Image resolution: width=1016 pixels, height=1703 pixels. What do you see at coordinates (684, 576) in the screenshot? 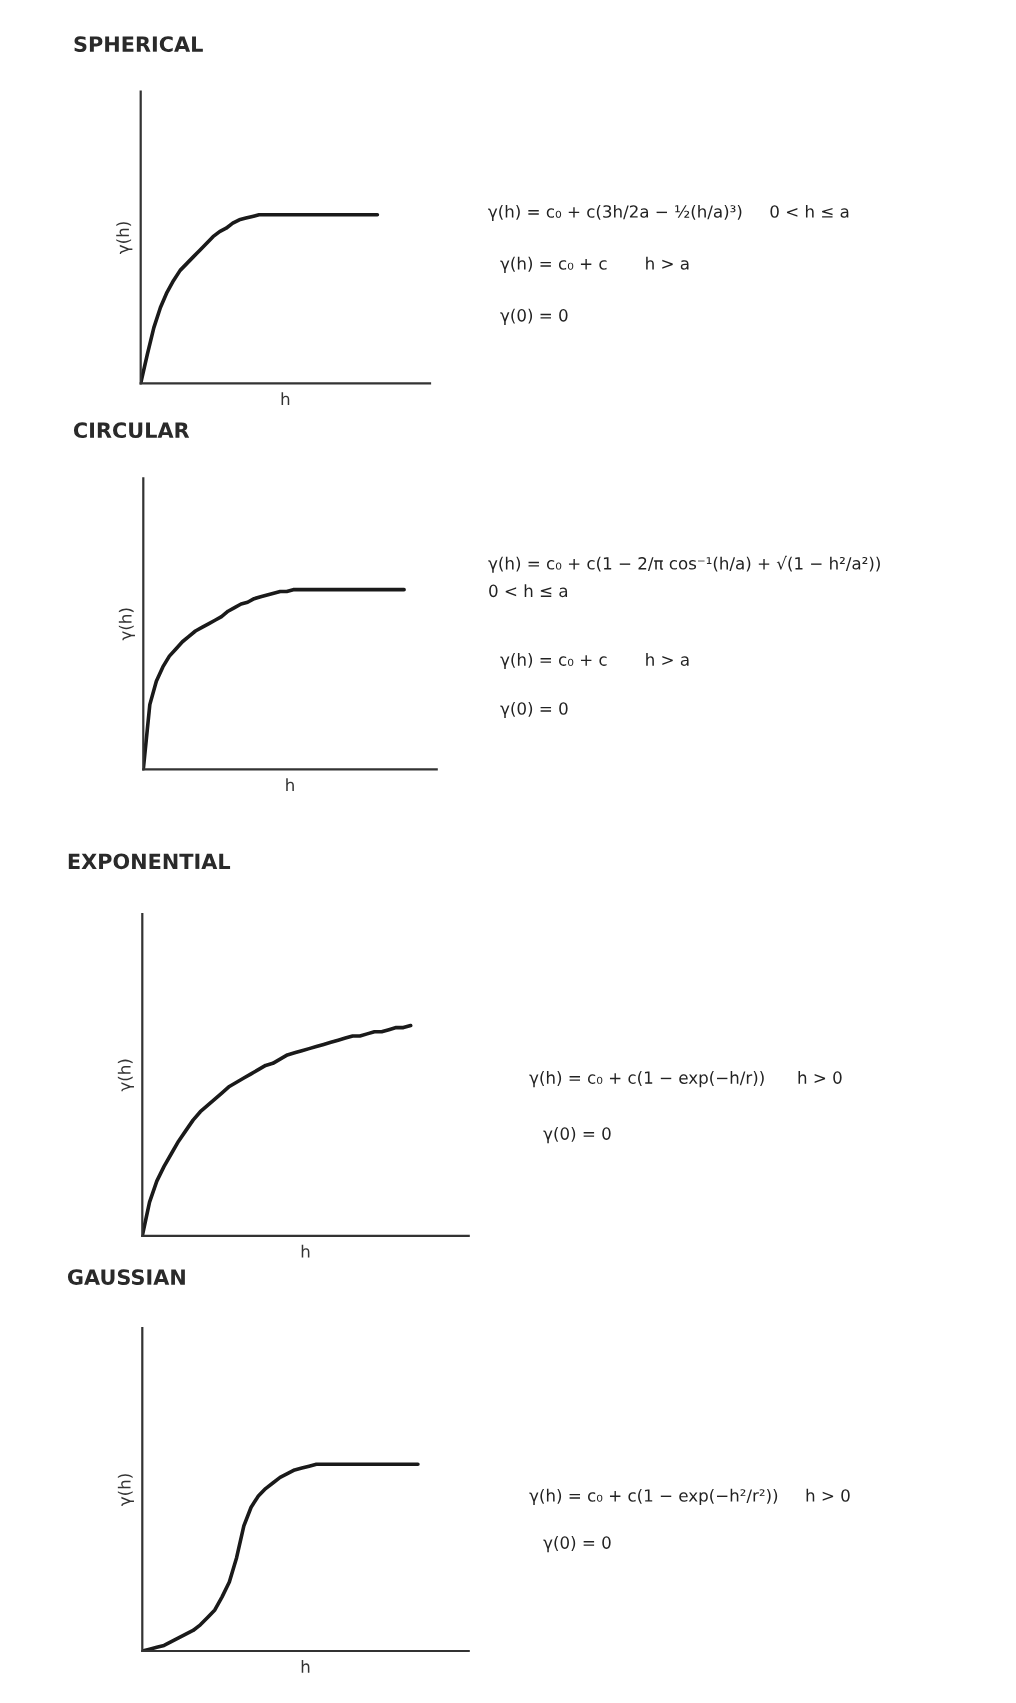
I see `text: γ(h) = c₀ + c(1 − 2/π cos⁻¹(h/a) + √(1 − h²/a²)) 0 < h ≤ a` at bounding box center [684, 576].